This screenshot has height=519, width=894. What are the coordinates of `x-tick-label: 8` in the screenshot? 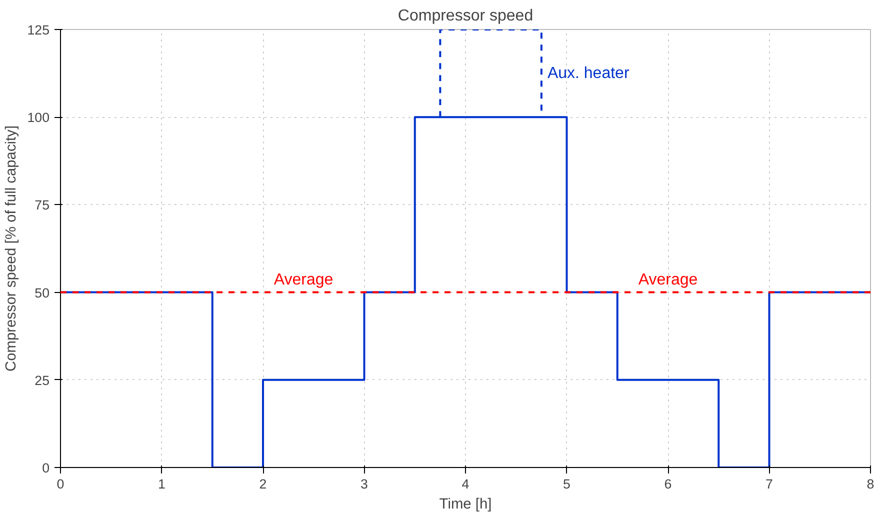 It's located at (870, 484).